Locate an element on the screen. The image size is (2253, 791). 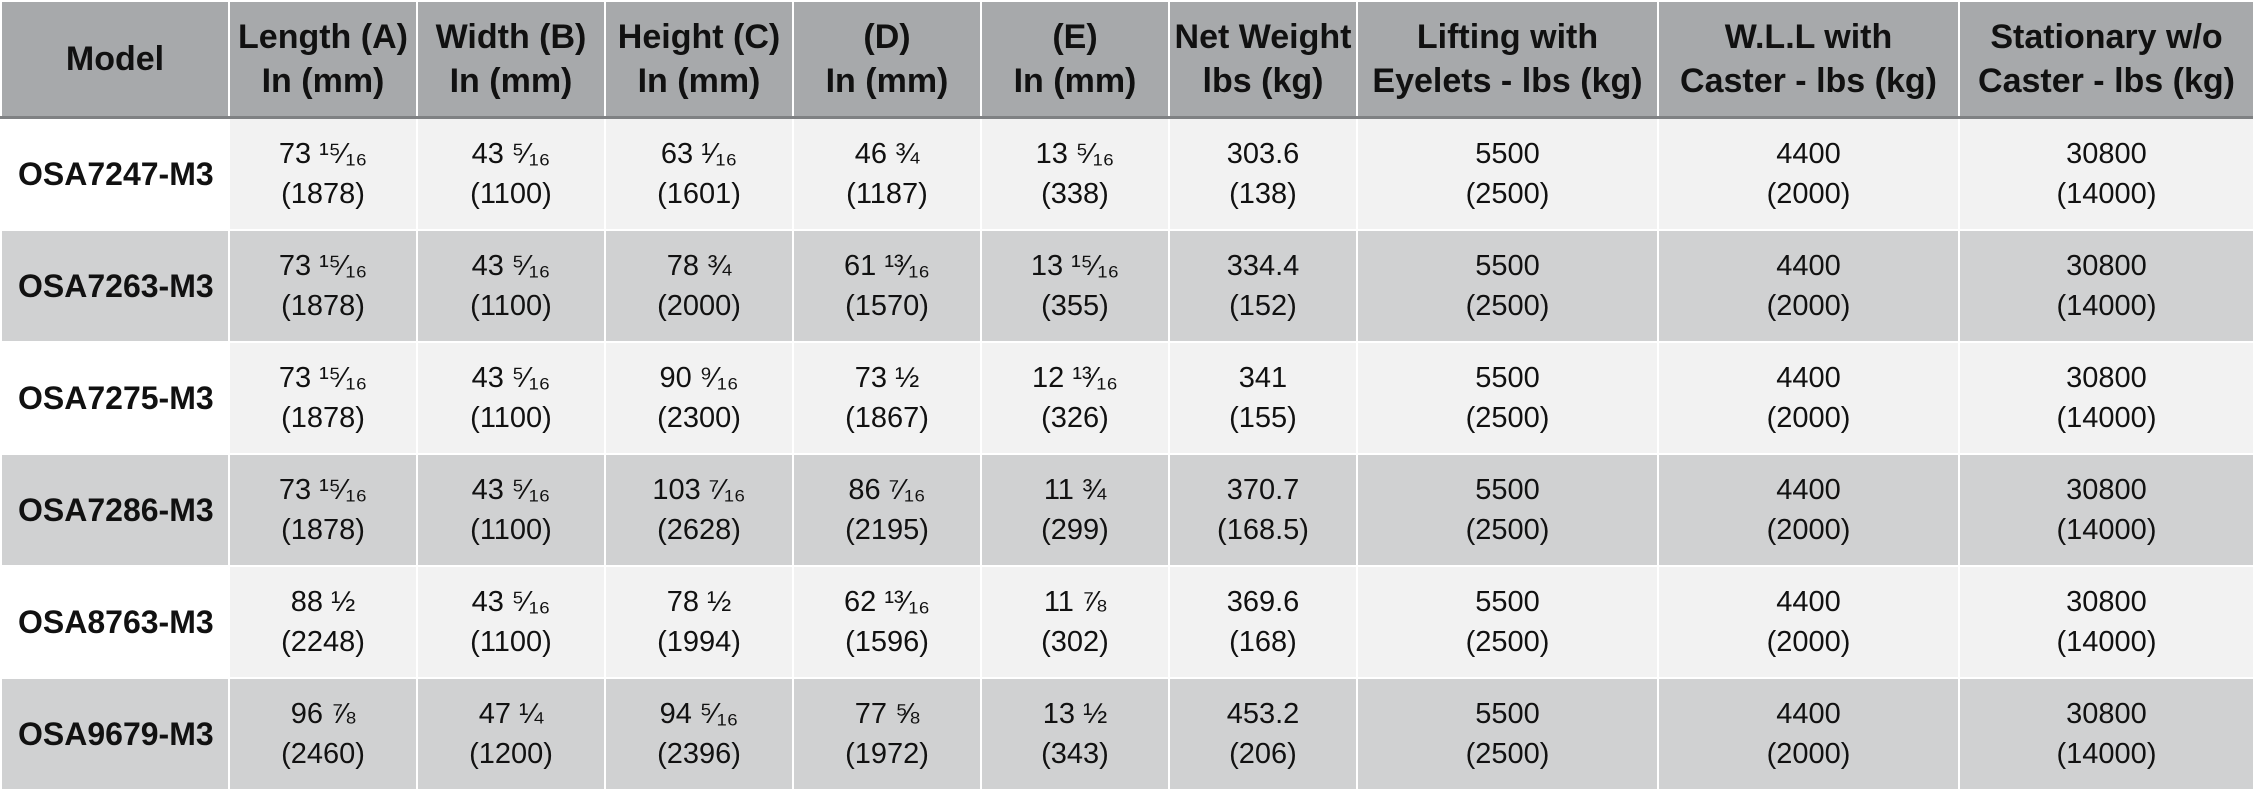
e-cell: 12 ¹³⁄₁₆ (326) is located at coordinates (1075, 398).